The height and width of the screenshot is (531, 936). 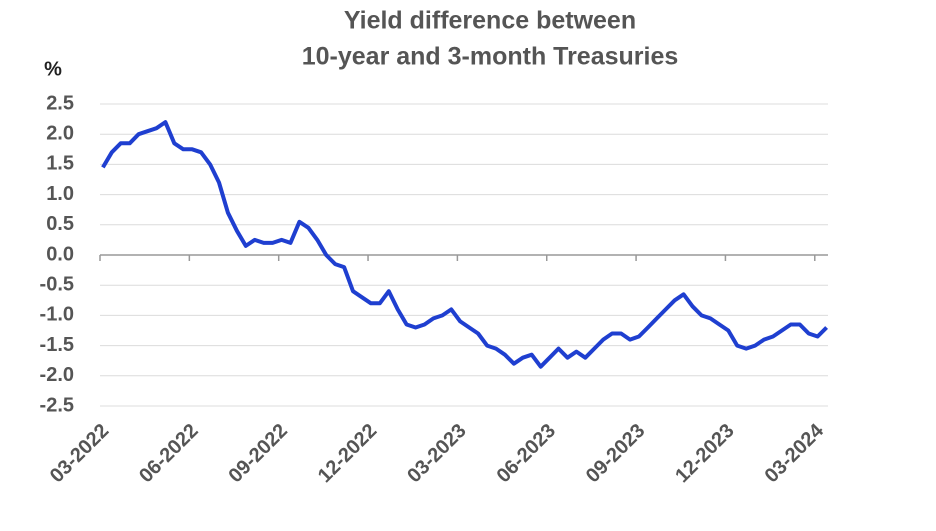 What do you see at coordinates (57, 405) in the screenshot?
I see `y-tick-label: -2.5` at bounding box center [57, 405].